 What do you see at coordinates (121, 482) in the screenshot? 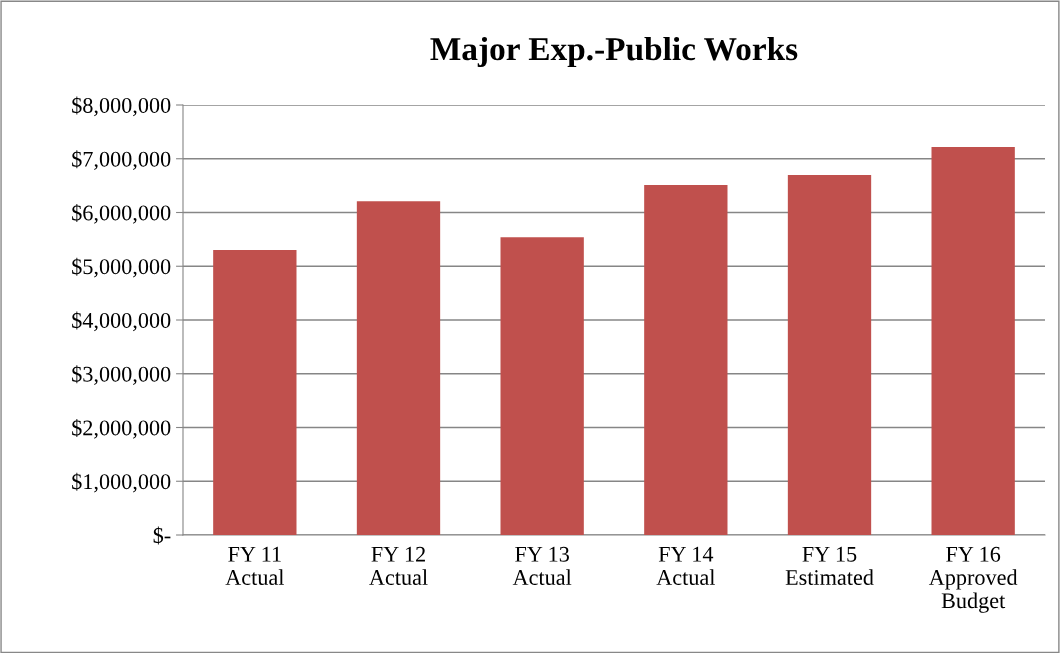
I see `y-tick-label: $1,000,000` at bounding box center [121, 482].